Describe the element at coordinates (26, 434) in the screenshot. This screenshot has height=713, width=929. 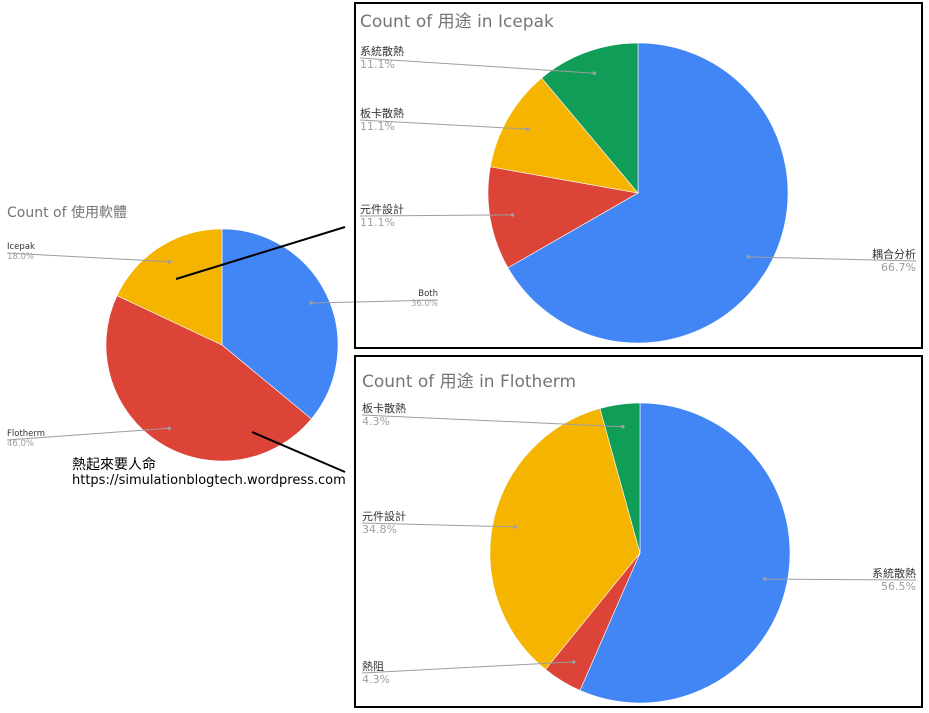
I see `slice-label-2: Flotherm` at that location.